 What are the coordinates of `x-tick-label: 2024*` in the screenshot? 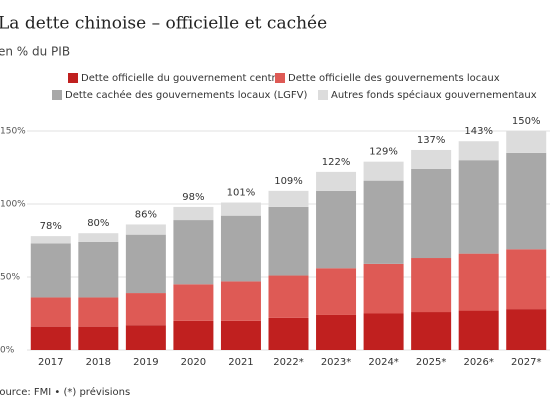 It's located at (383, 362).